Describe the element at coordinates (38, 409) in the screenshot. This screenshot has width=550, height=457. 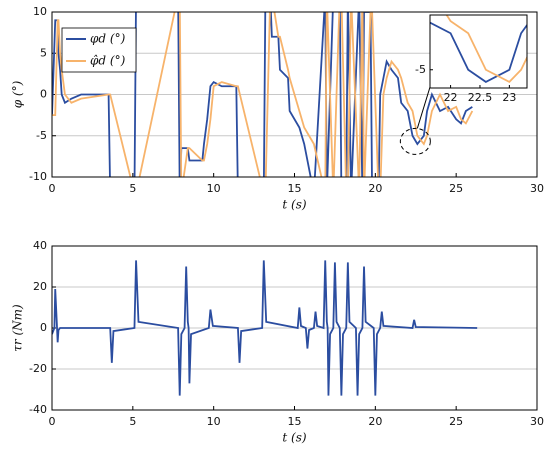
I see `y-tick-label: -40` at that location.